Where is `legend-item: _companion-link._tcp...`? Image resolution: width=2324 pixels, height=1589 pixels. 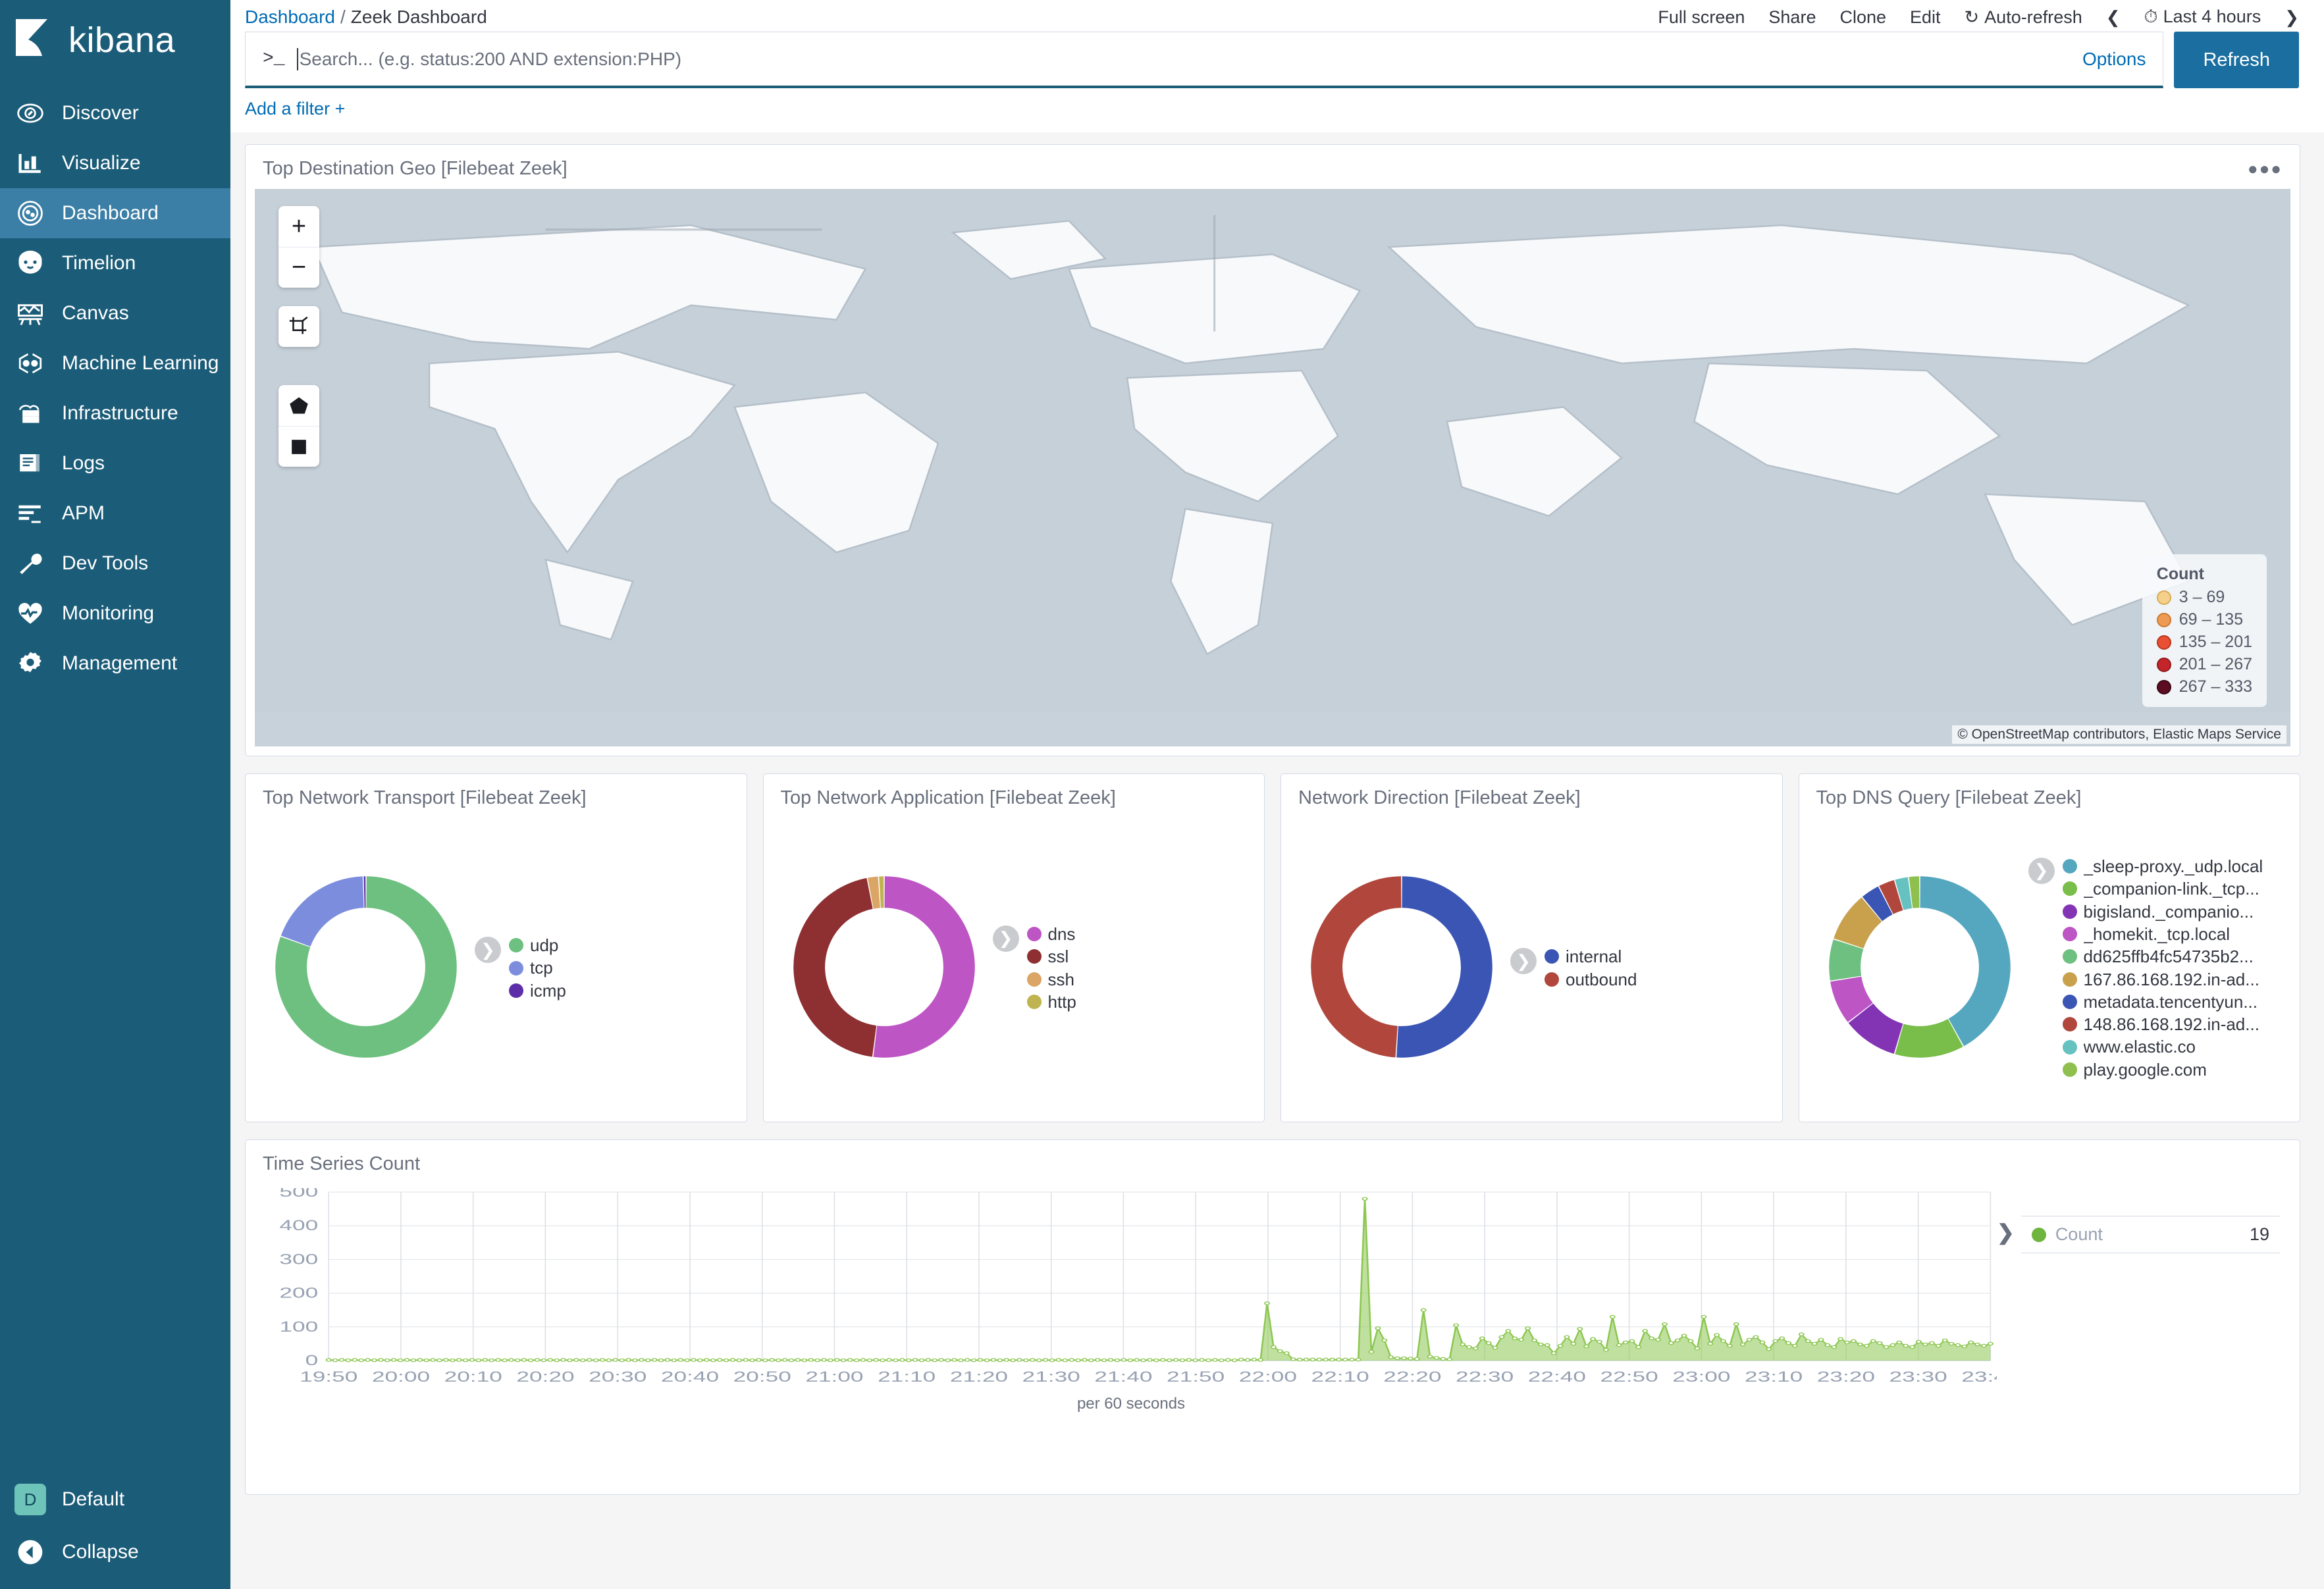
legend-item: _companion-link._tcp... is located at coordinates (2162, 888).